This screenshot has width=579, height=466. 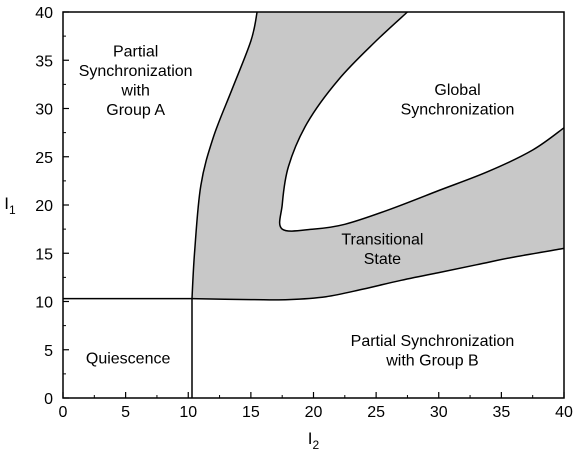 I want to click on y-tick-label: 15, so click(x=44, y=254).